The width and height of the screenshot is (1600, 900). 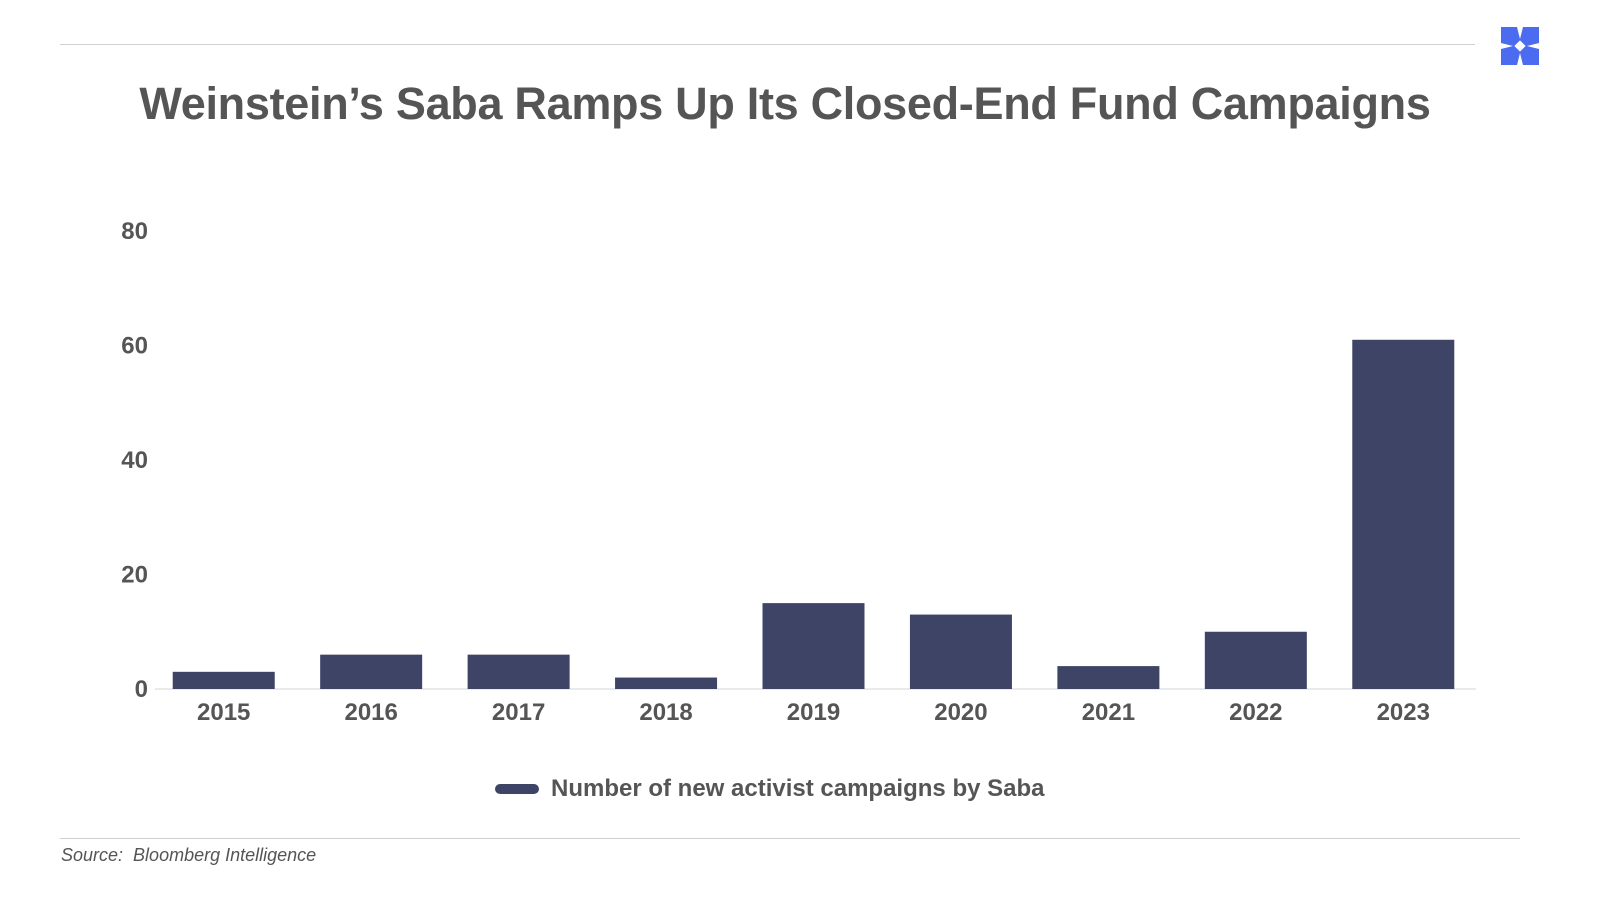 I want to click on y-tick-label: 20, so click(x=134, y=575).